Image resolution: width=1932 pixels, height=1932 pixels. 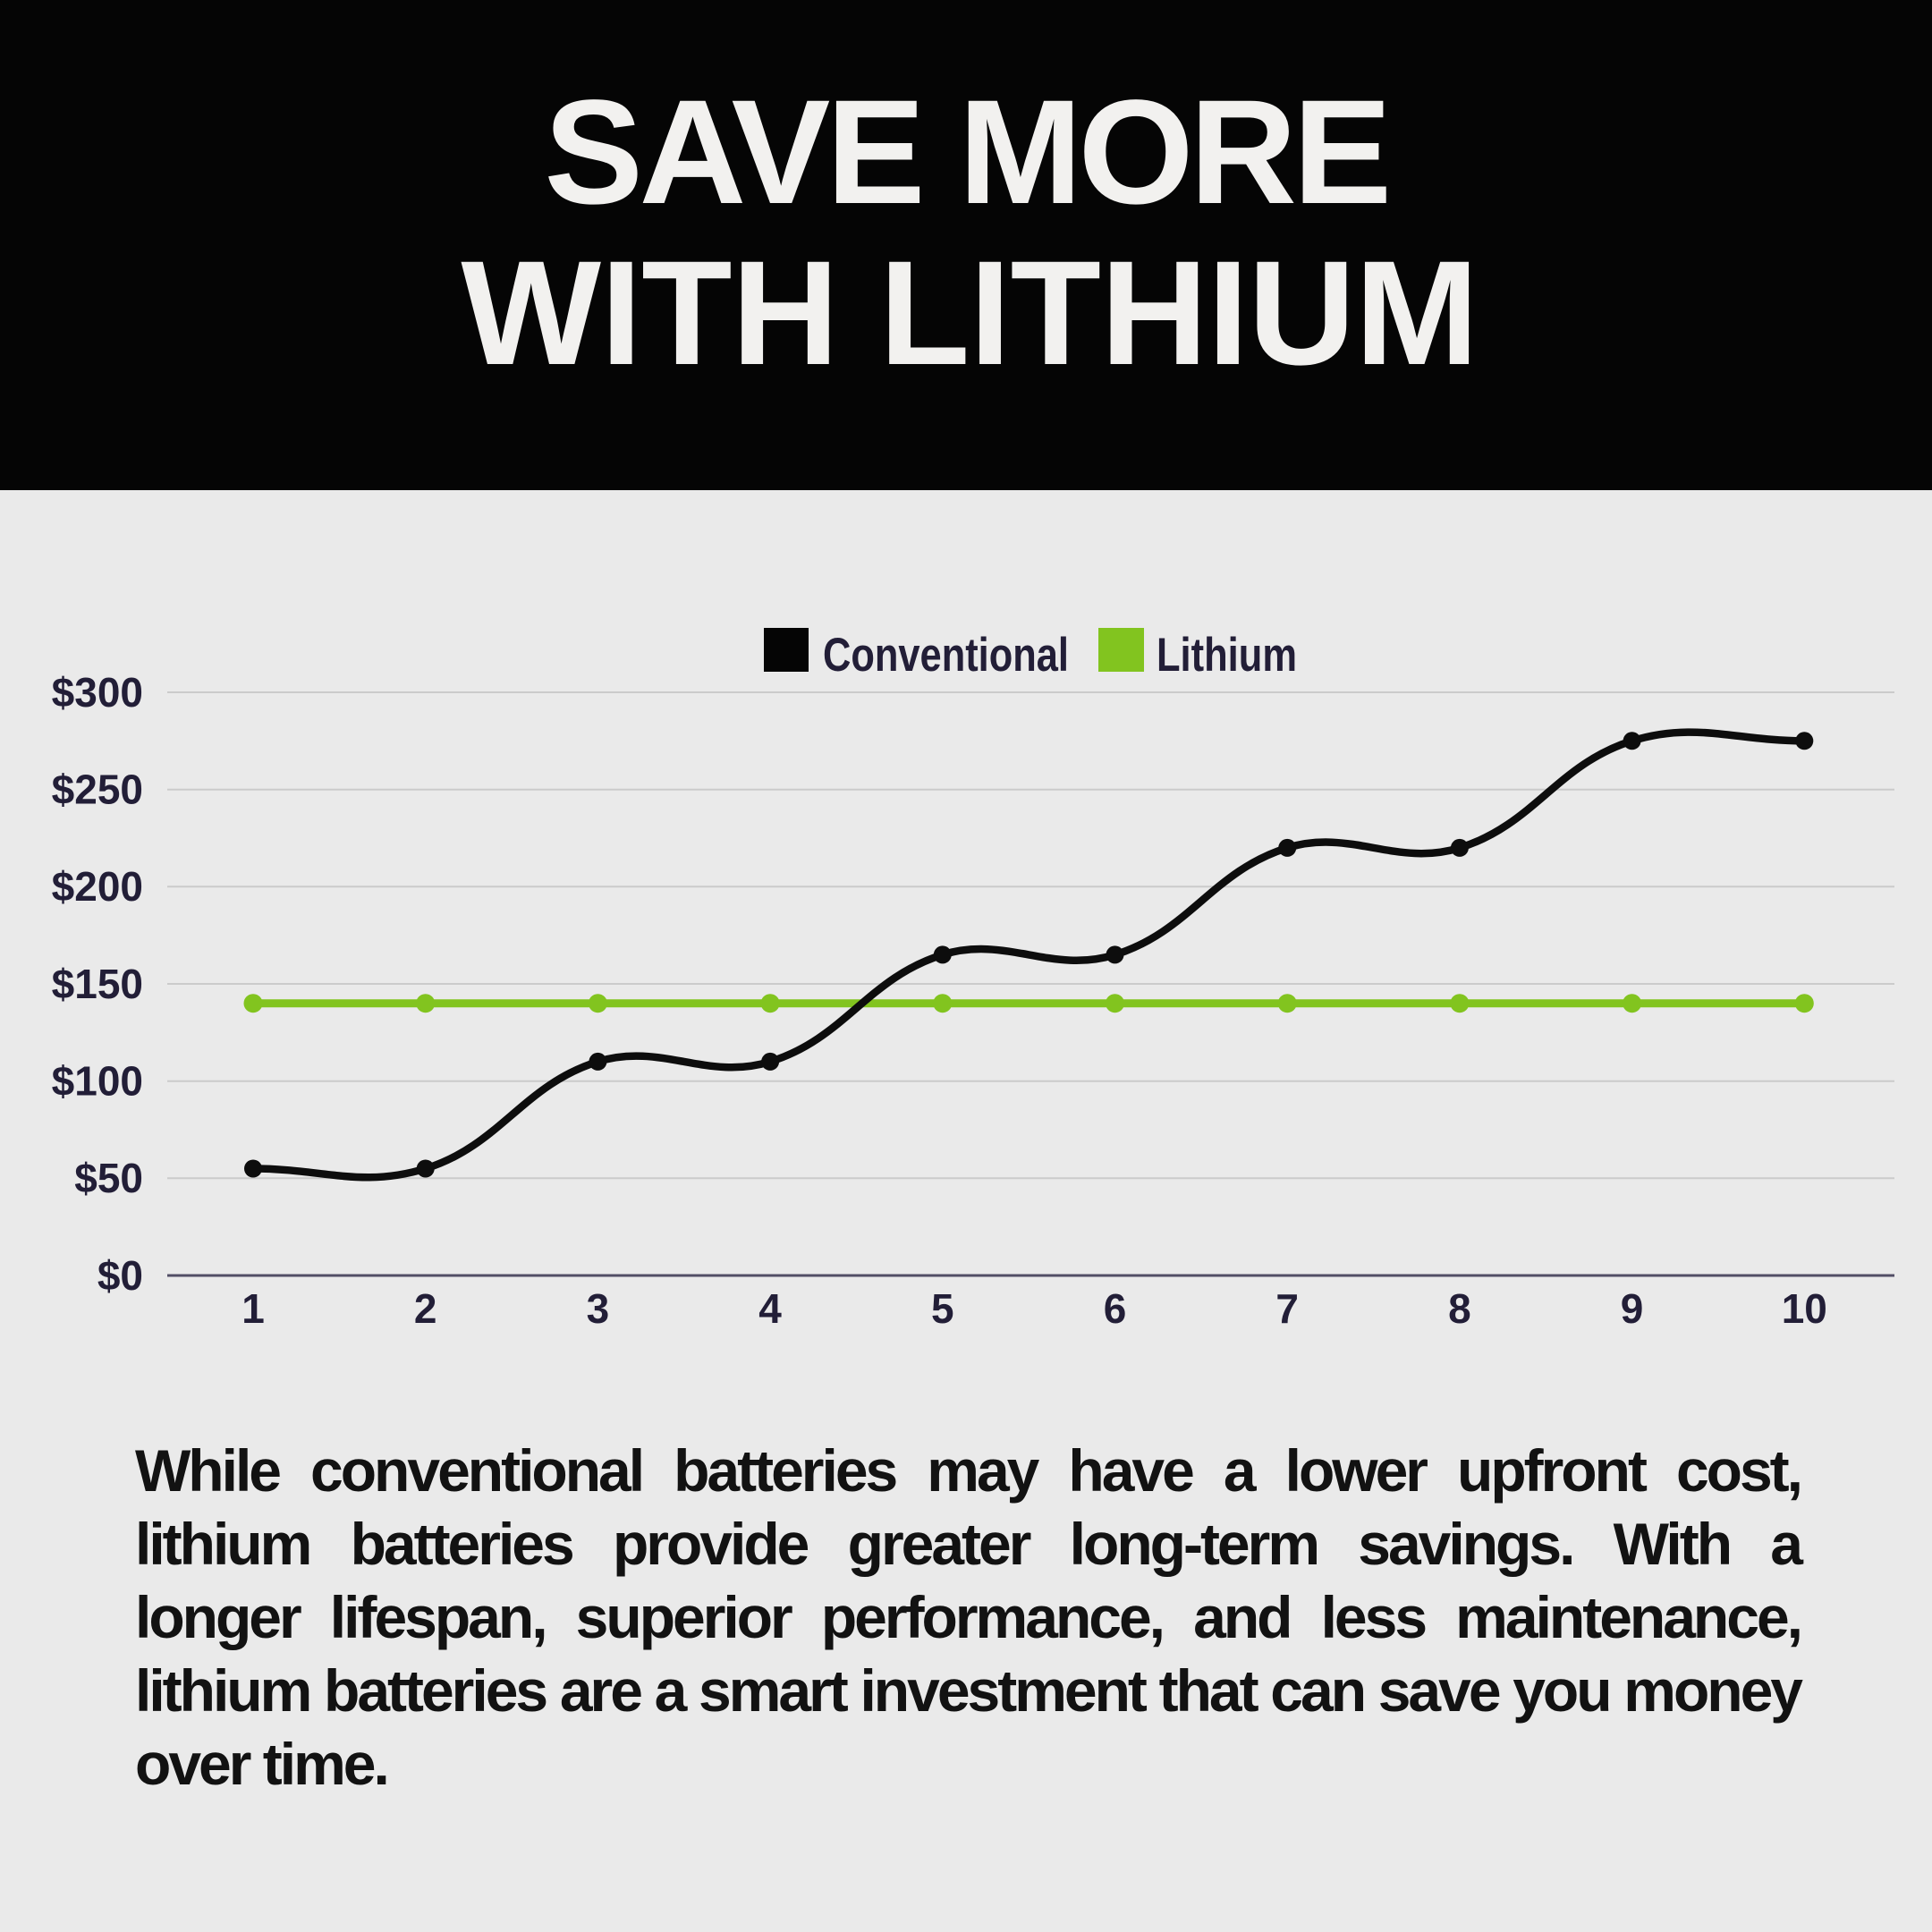 What do you see at coordinates (598, 1308) in the screenshot?
I see `svg-text: 3` at bounding box center [598, 1308].